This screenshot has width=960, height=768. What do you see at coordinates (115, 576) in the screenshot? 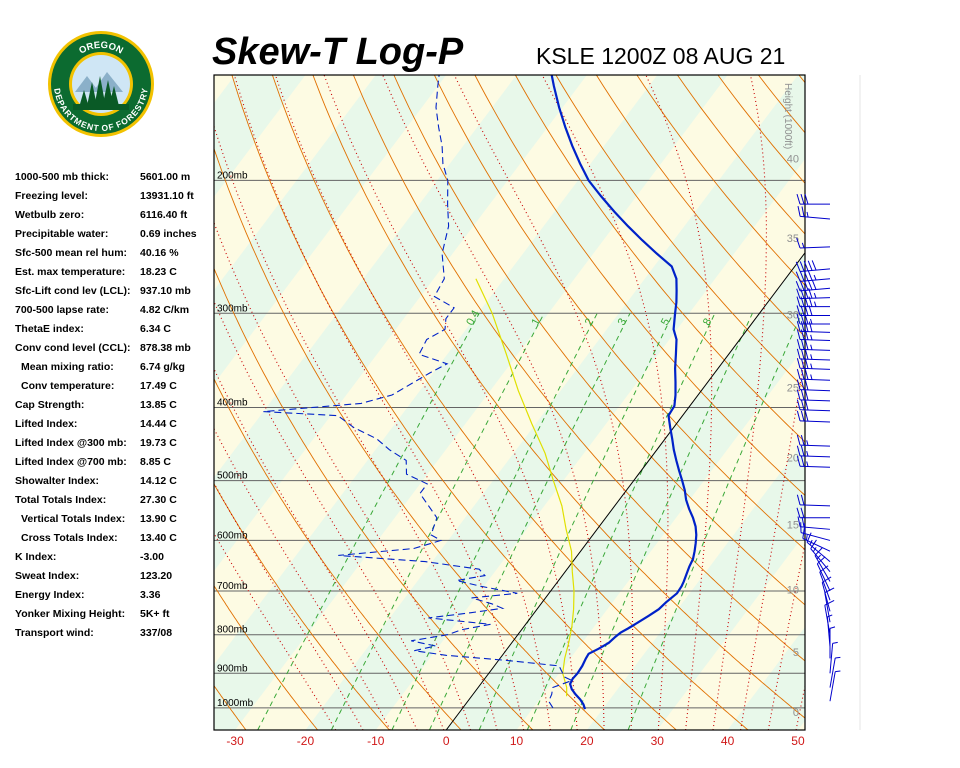
I see `index-row: Sweat Index: 123.20` at bounding box center [115, 576].